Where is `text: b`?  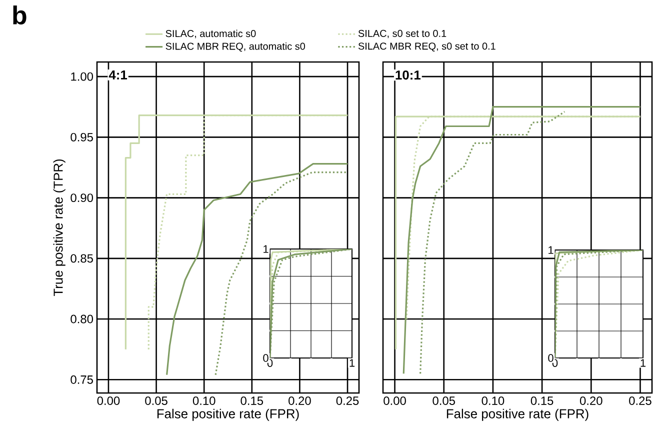
text: b is located at coordinates (19, 15).